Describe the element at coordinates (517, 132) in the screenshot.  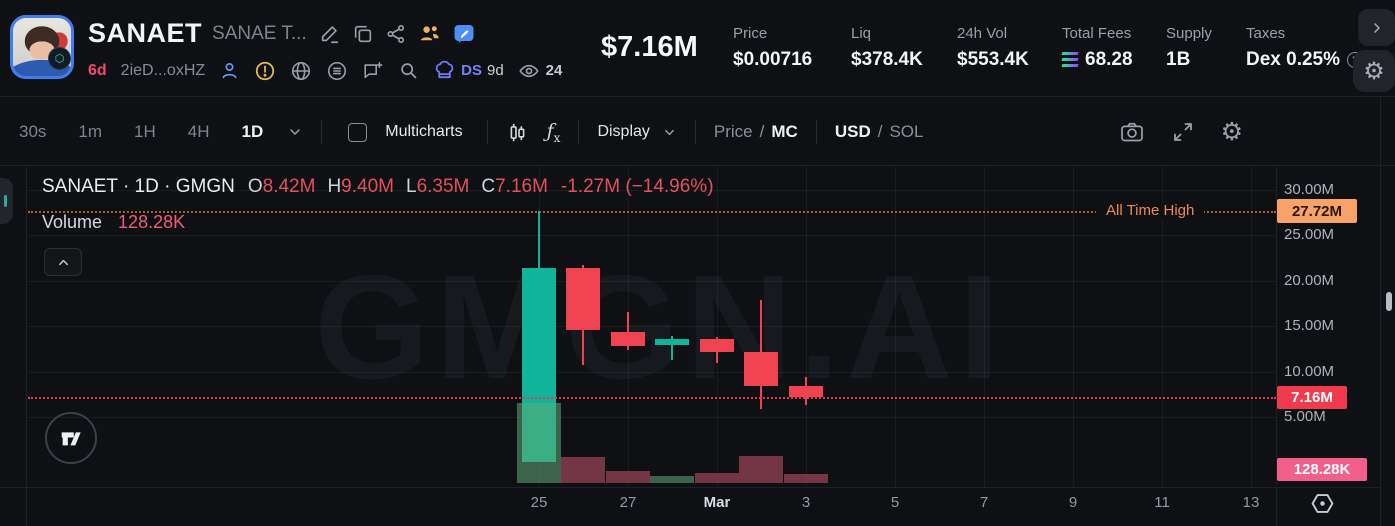
I see `chart-style-icon` at that location.